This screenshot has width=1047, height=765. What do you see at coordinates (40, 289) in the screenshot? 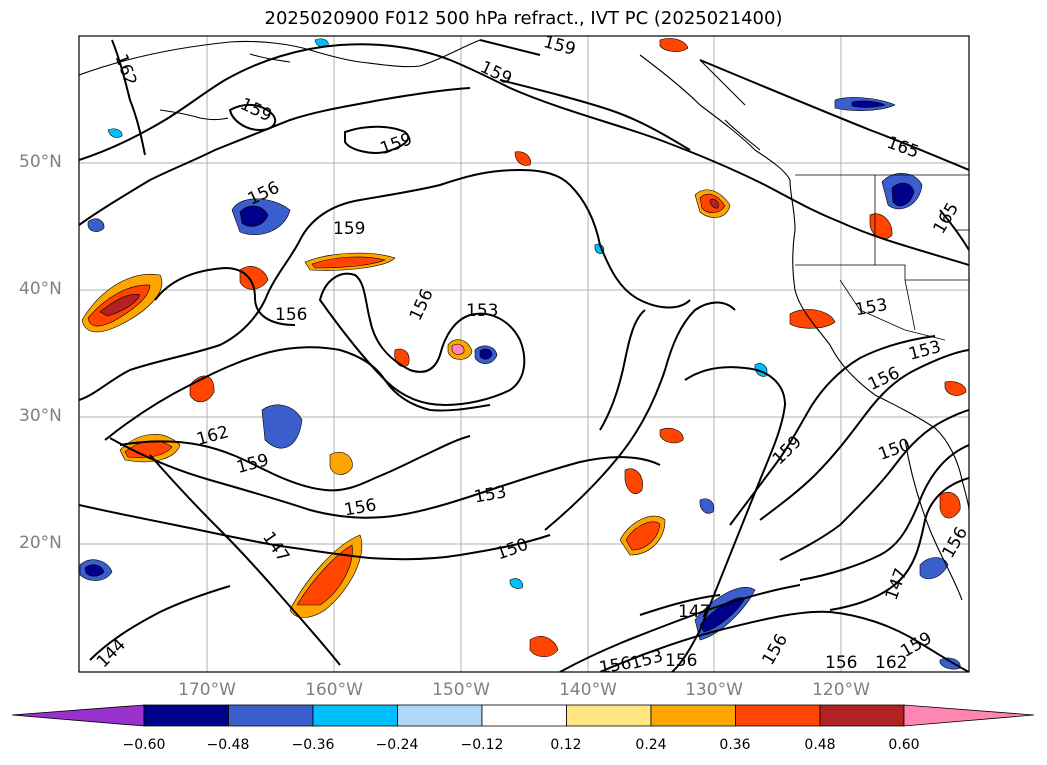
I see `lat-label: 40°N` at bounding box center [40, 289].